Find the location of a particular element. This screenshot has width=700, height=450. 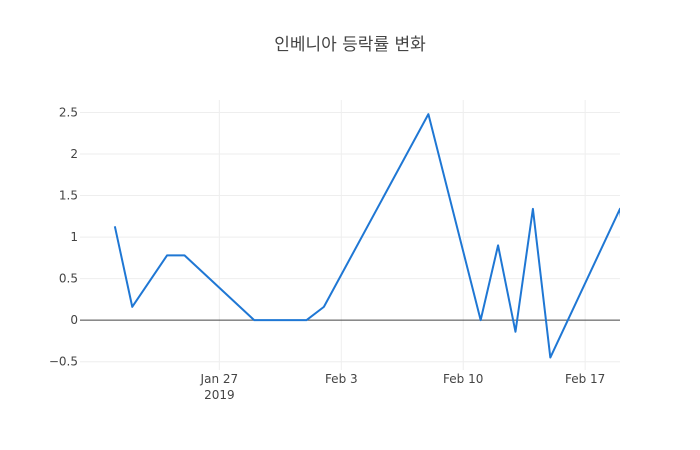

chart-title: 인베니아 등락률 변화 is located at coordinates (350, 45).